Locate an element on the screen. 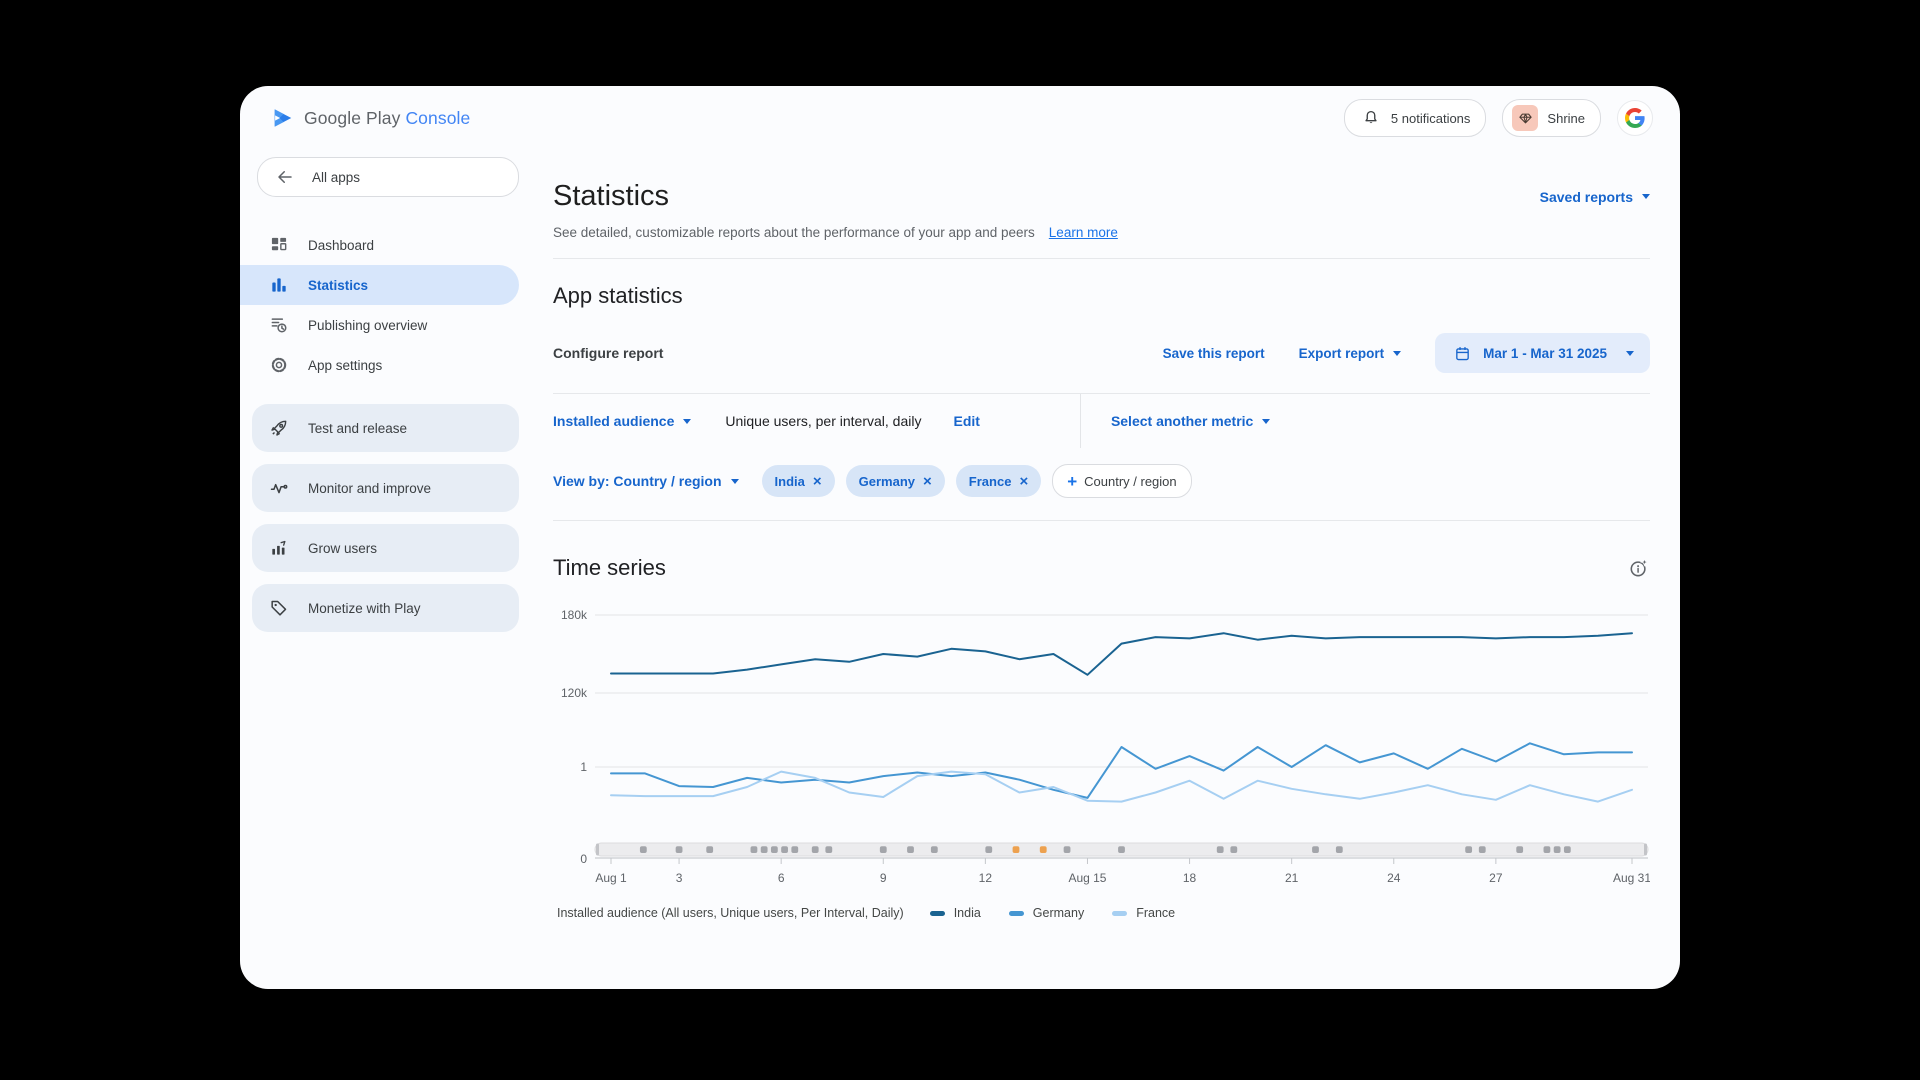  sidebar-item-statistics: Statistics is located at coordinates (379, 285).